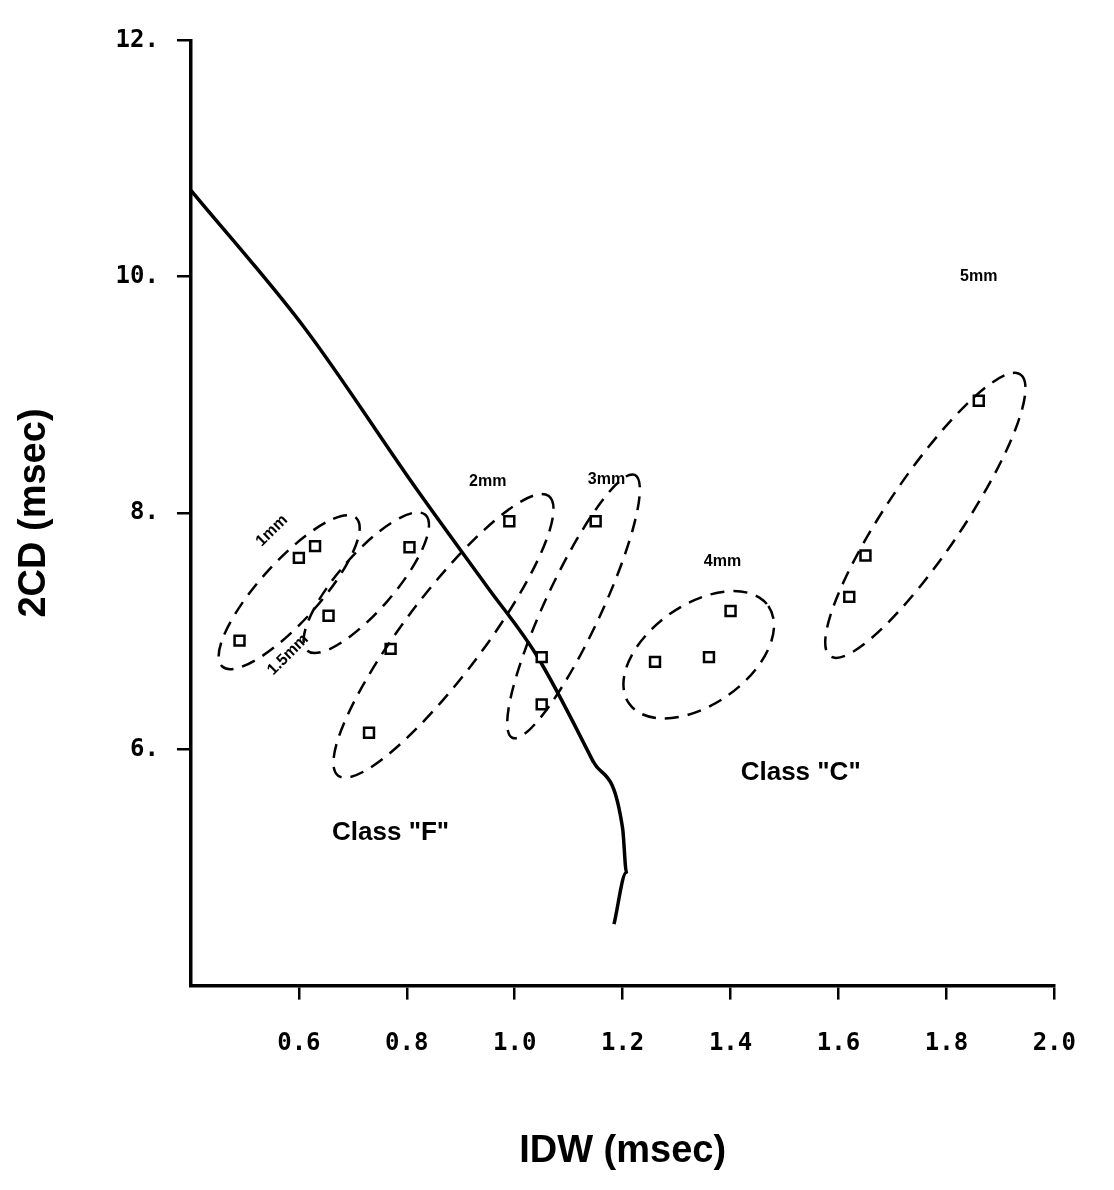 This screenshot has height=1190, width=1114. I want to click on annotation: 3mm, so click(606, 479).